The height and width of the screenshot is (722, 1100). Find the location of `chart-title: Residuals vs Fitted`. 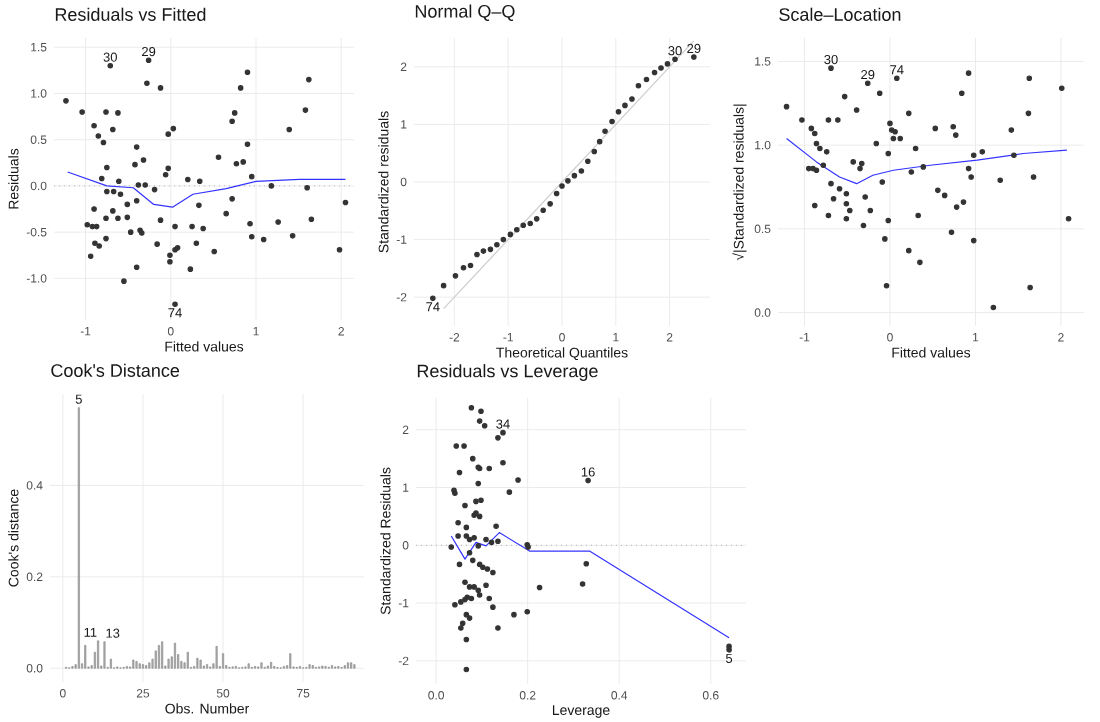

chart-title: Residuals vs Fitted is located at coordinates (130, 14).